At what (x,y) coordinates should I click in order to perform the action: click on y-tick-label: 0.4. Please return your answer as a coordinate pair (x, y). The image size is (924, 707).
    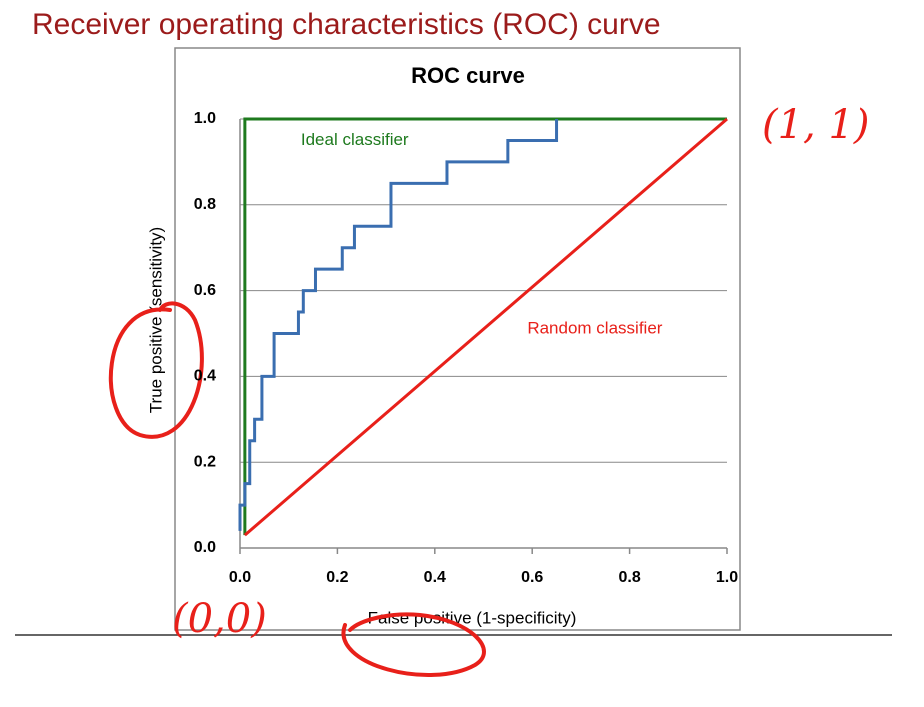
    Looking at the image, I should click on (205, 376).